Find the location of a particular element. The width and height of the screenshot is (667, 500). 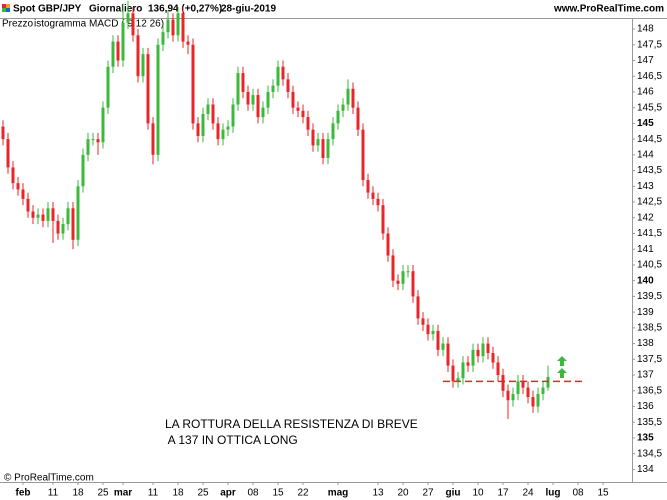

x-tick-label: 27 is located at coordinates (428, 493).